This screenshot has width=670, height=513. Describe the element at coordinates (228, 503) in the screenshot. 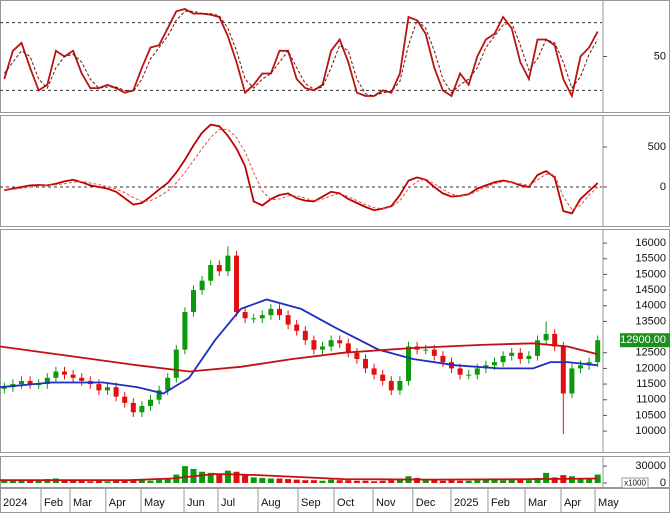

I see `x-tick-label: Jul` at that location.